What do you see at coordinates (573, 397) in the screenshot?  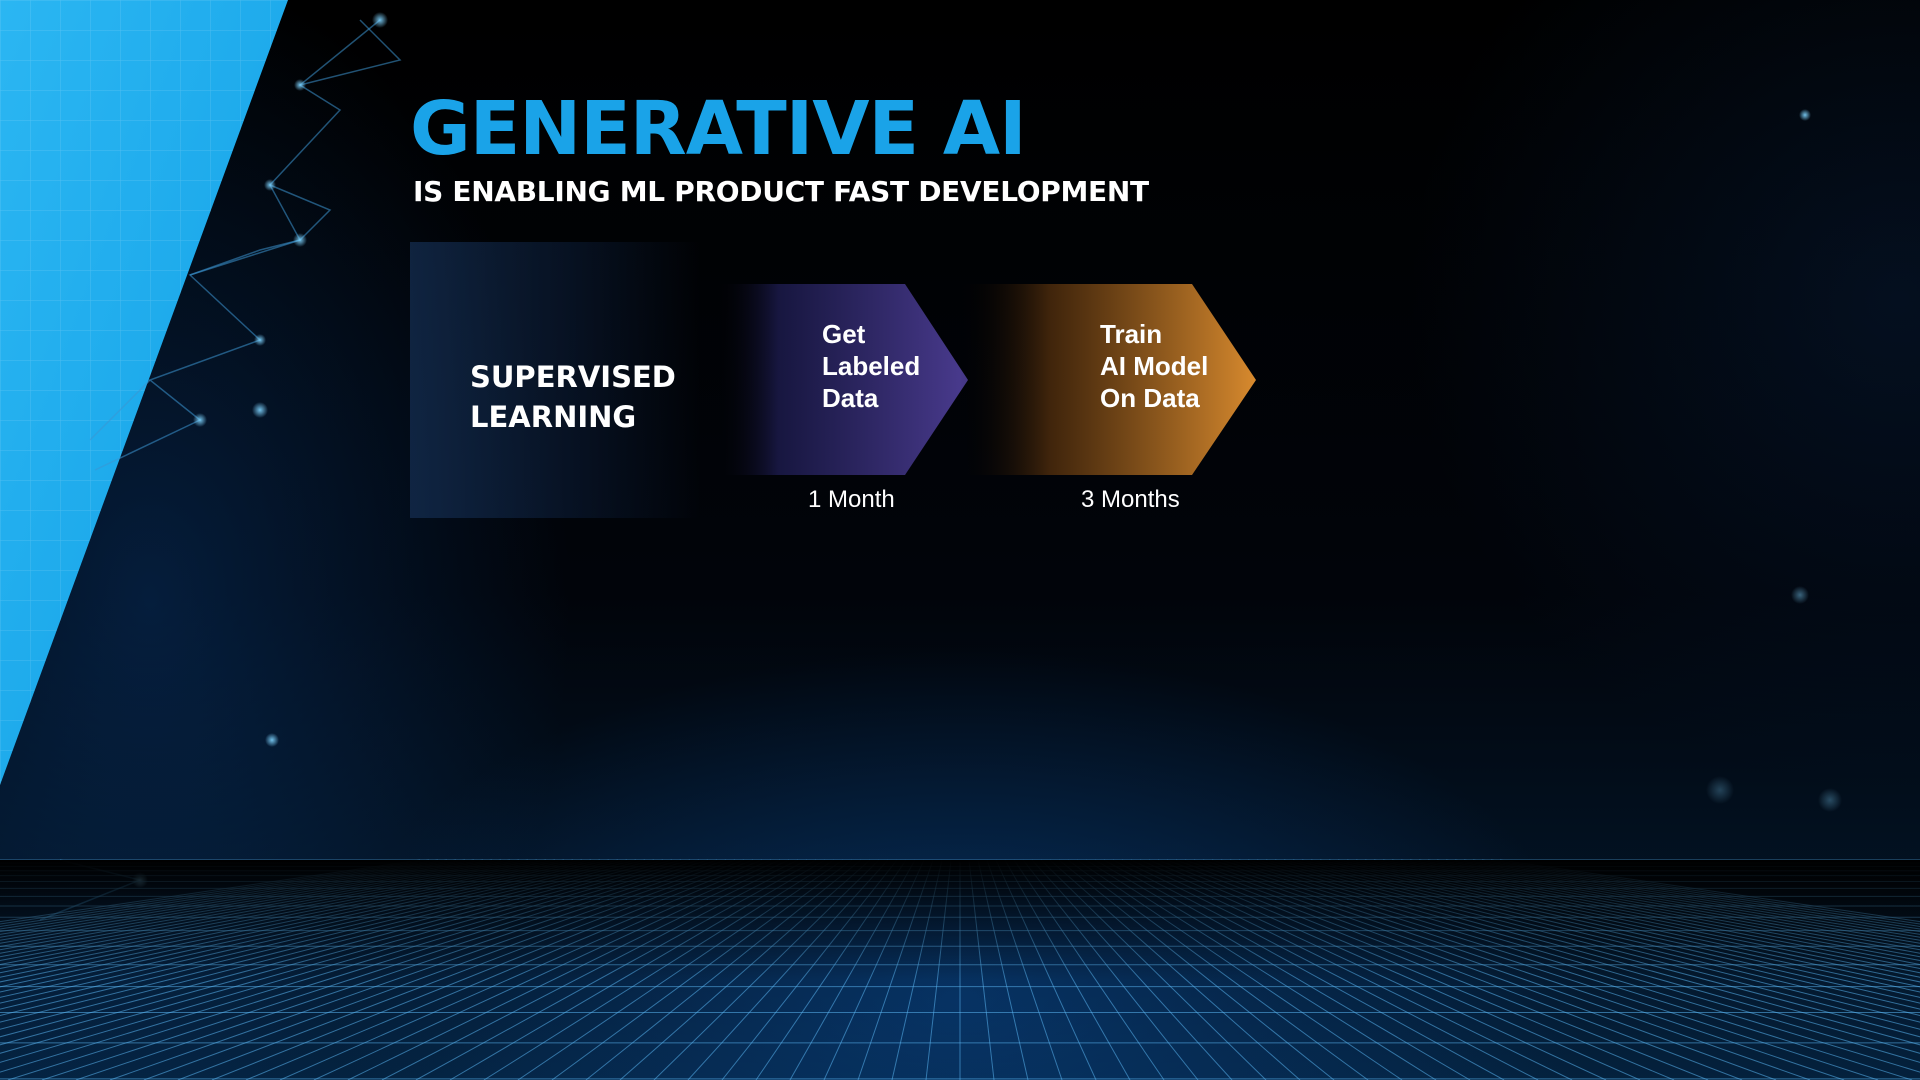 I see `process-label: SUPERVISED LEARNING` at bounding box center [573, 397].